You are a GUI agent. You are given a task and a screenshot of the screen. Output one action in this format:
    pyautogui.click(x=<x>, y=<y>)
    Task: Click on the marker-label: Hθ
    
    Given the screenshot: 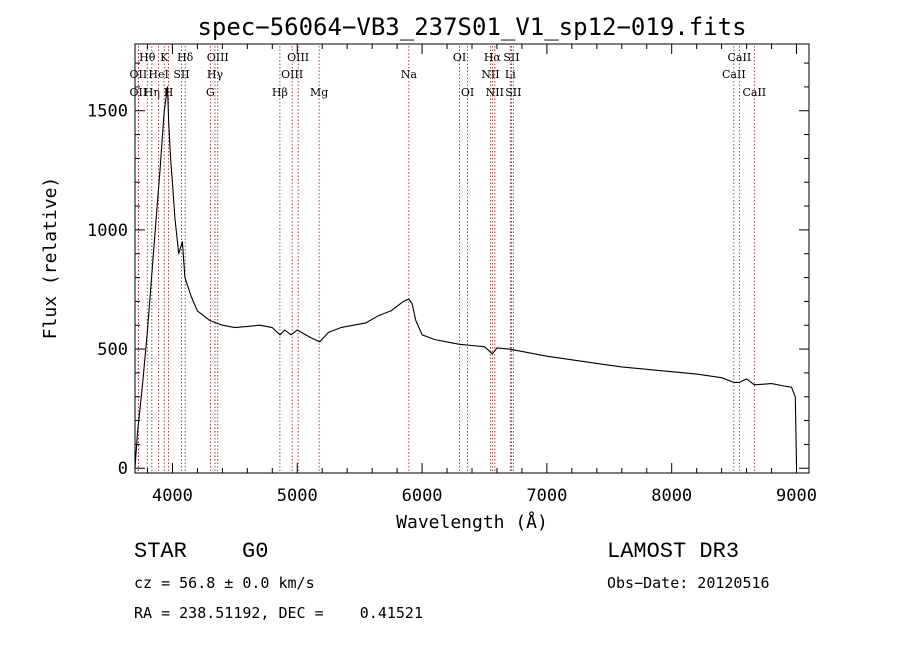 What is the action you would take?
    pyautogui.click(x=147, y=57)
    